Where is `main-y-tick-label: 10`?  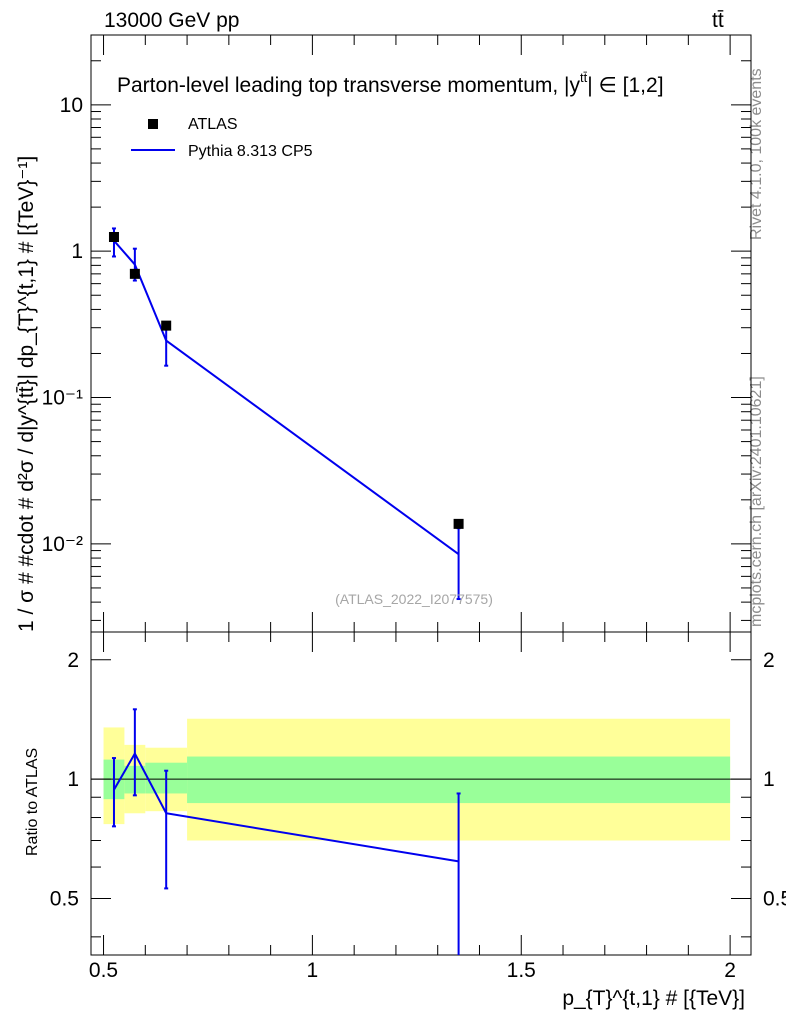 main-y-tick-label: 10 is located at coordinates (71, 105).